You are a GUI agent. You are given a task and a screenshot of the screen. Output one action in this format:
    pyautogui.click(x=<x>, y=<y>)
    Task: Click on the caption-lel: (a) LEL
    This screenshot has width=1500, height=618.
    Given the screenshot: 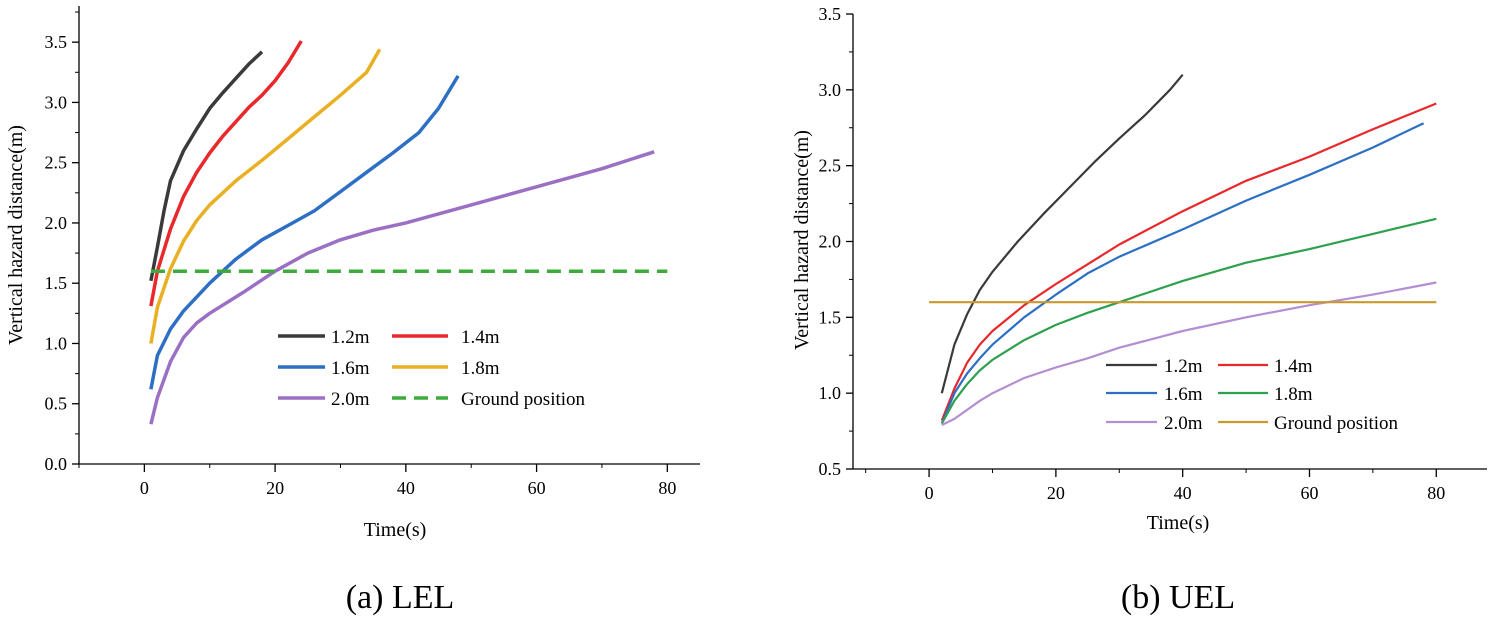 What is the action you would take?
    pyautogui.click(x=400, y=597)
    